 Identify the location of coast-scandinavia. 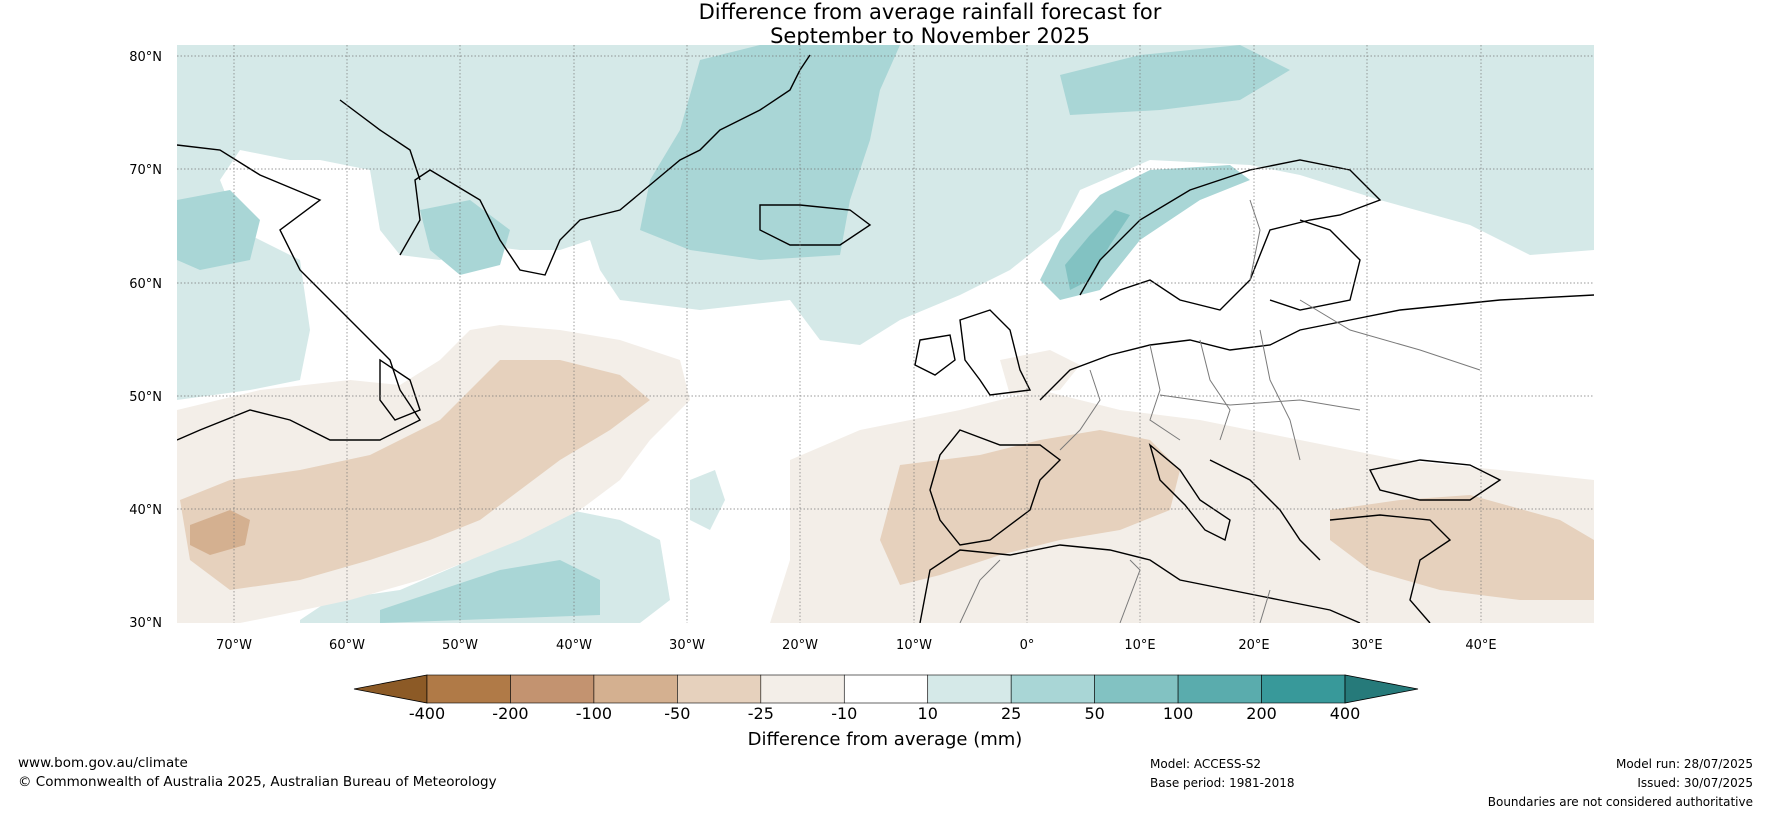
(1230, 235).